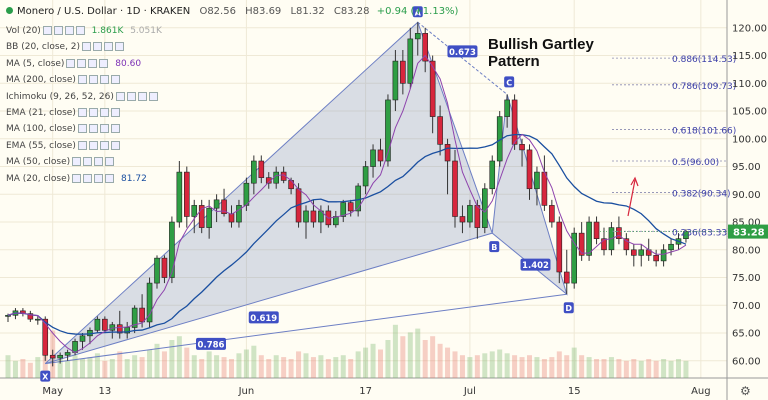  I want to click on last-price-label: 83.28, so click(749, 233).